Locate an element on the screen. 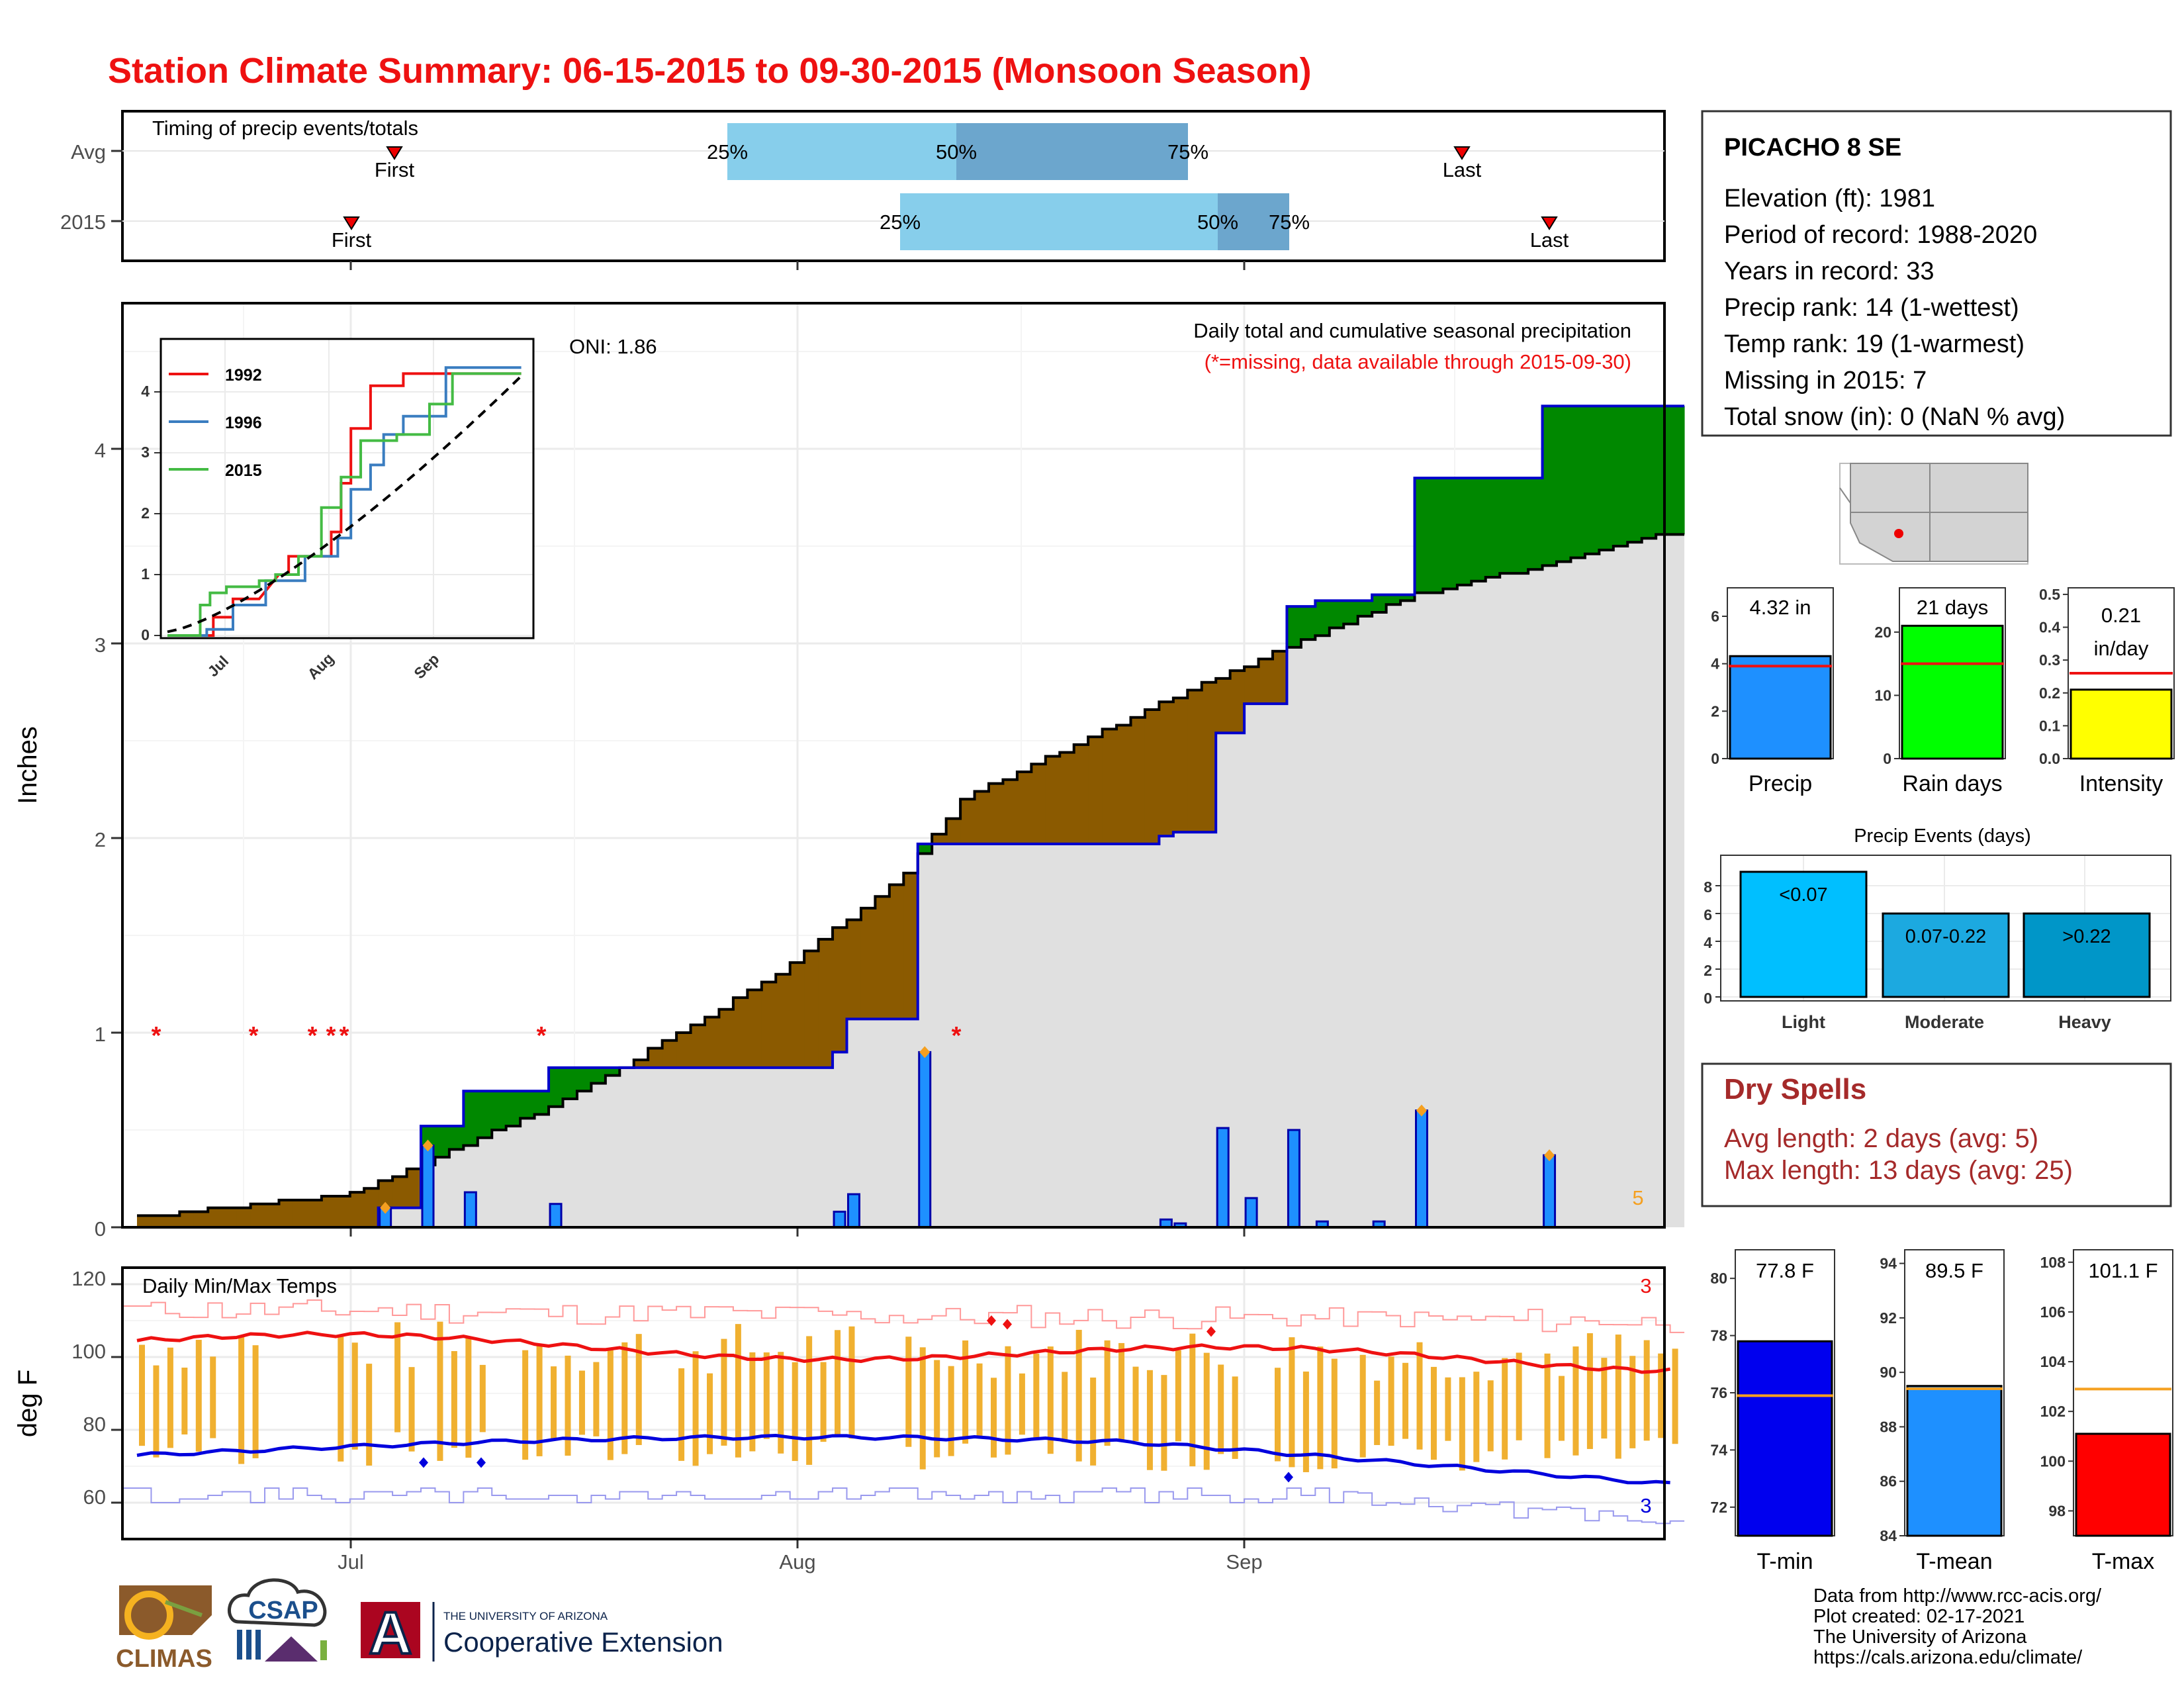  summary-tick-label: 0.2 is located at coordinates (2049, 693).